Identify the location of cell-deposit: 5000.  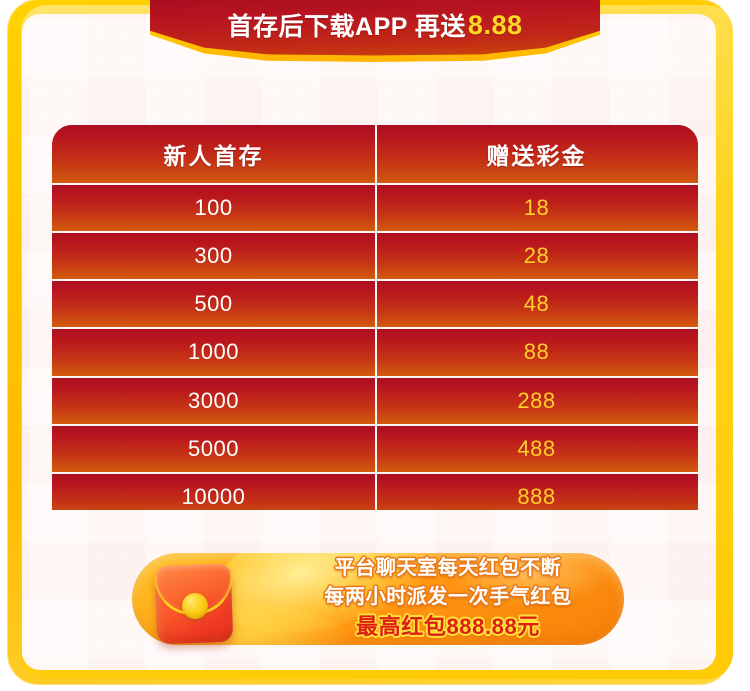
(213, 449).